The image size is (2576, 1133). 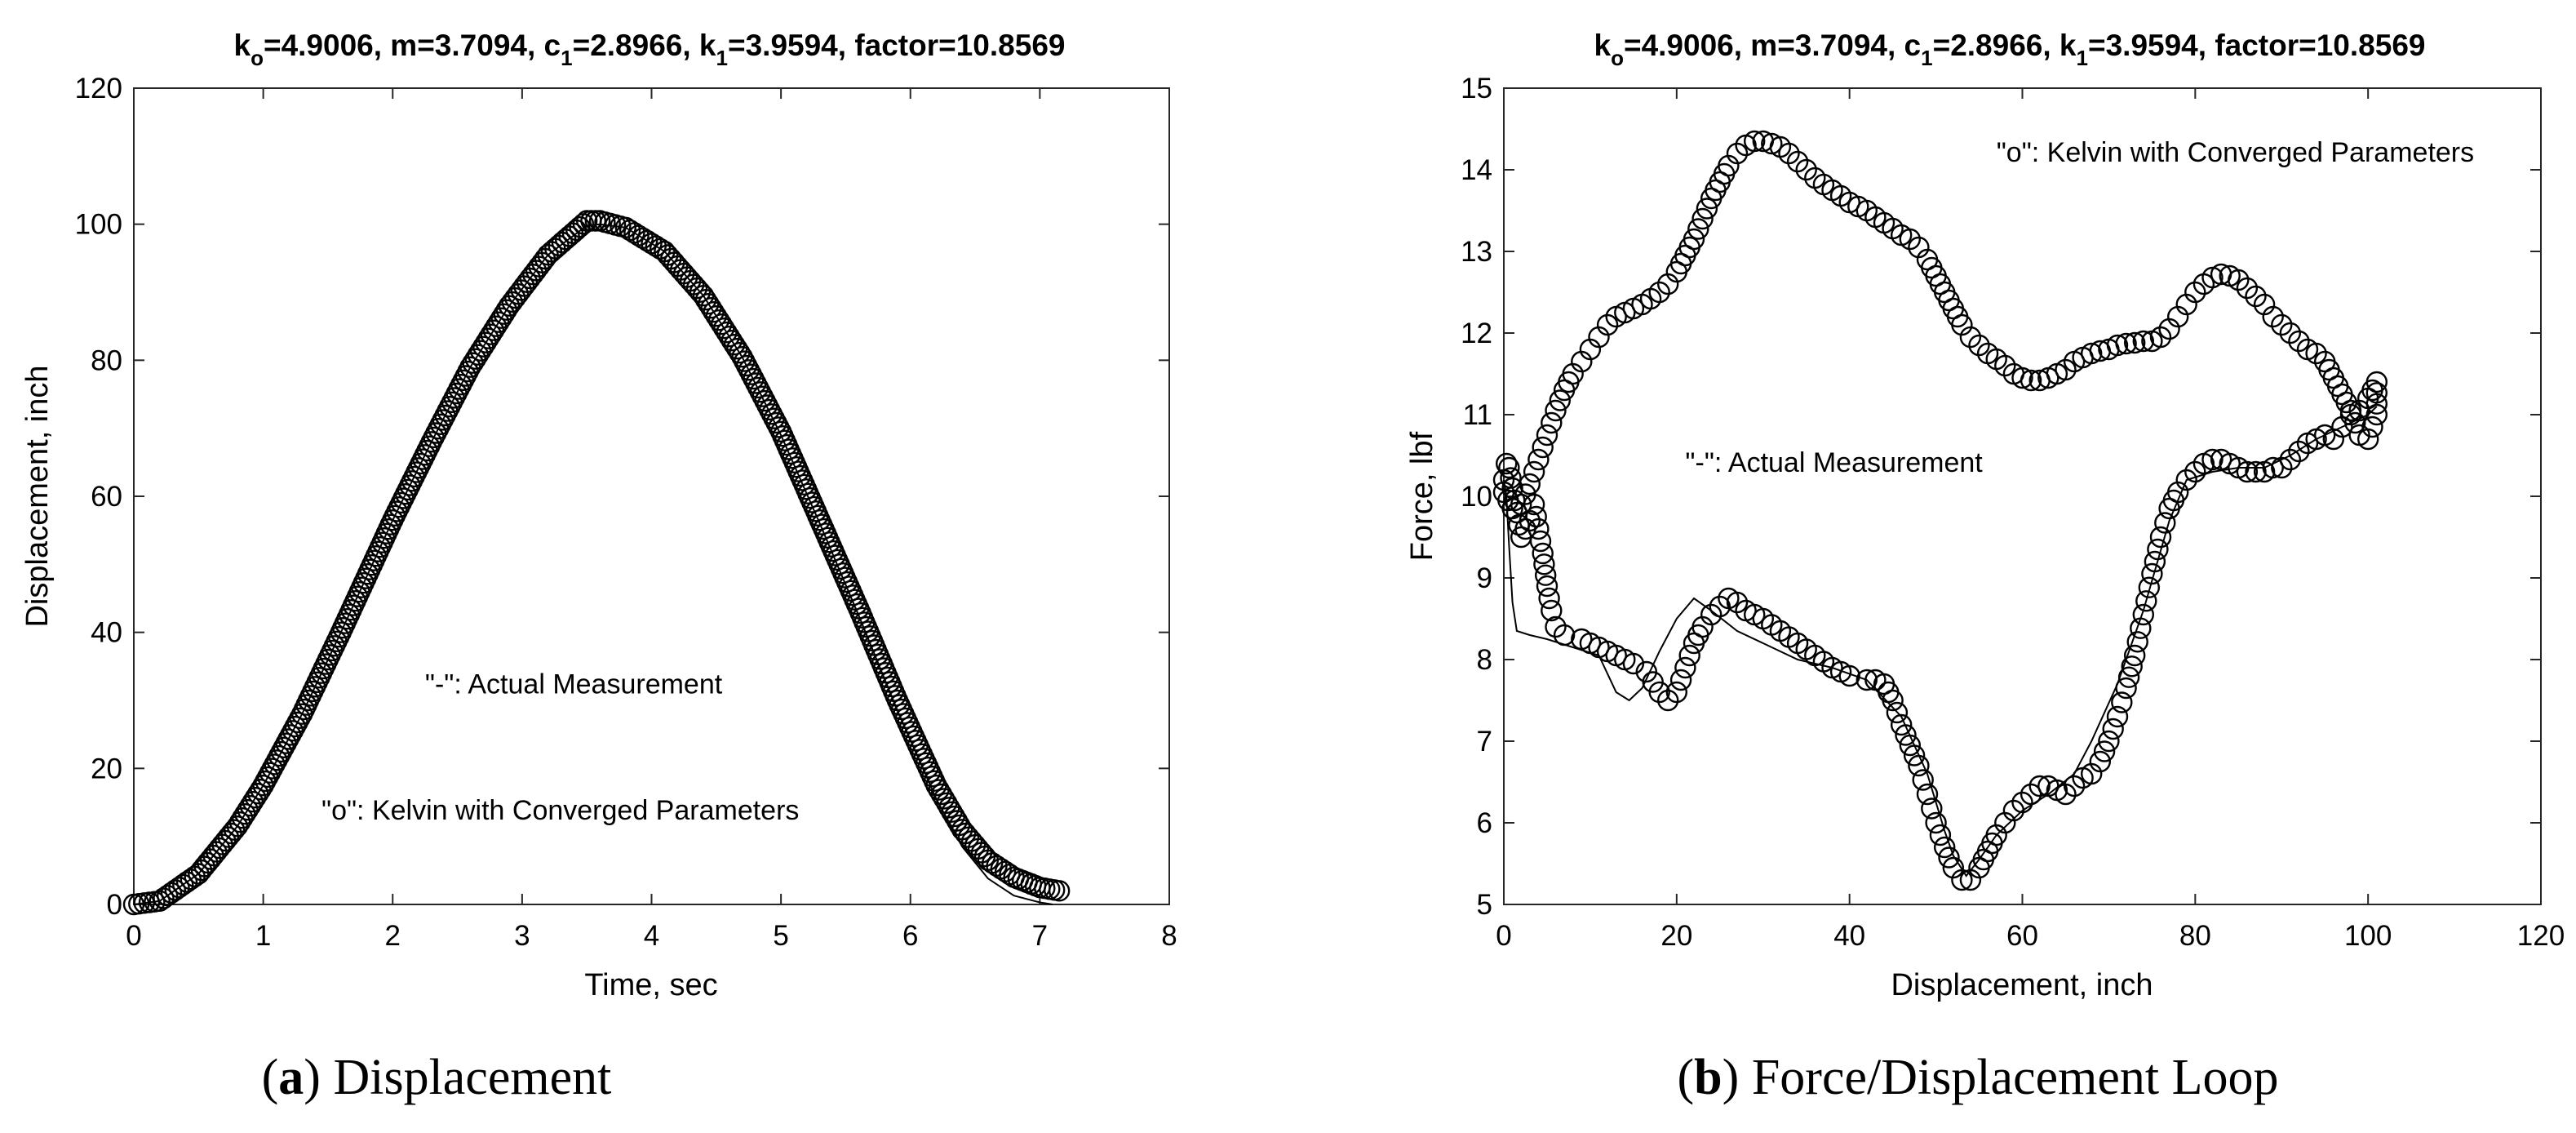 I want to click on x-tick-label: 100, so click(x=2368, y=936).